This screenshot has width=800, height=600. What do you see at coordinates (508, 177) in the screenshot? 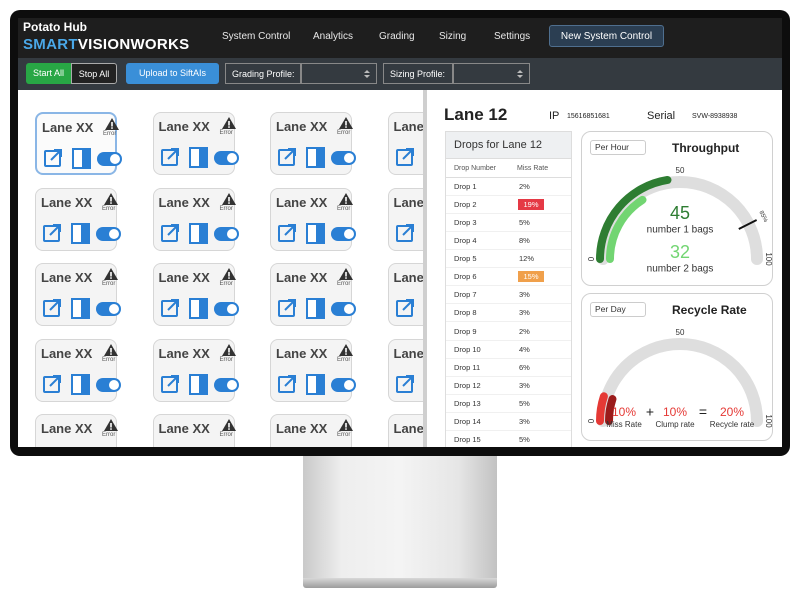
I see `header-rule` at bounding box center [508, 177].